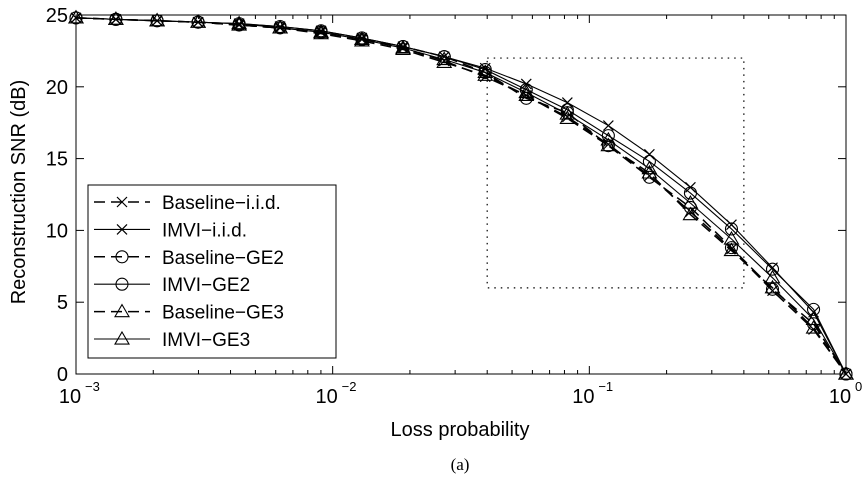  I want to click on legend-box, so click(212, 271).